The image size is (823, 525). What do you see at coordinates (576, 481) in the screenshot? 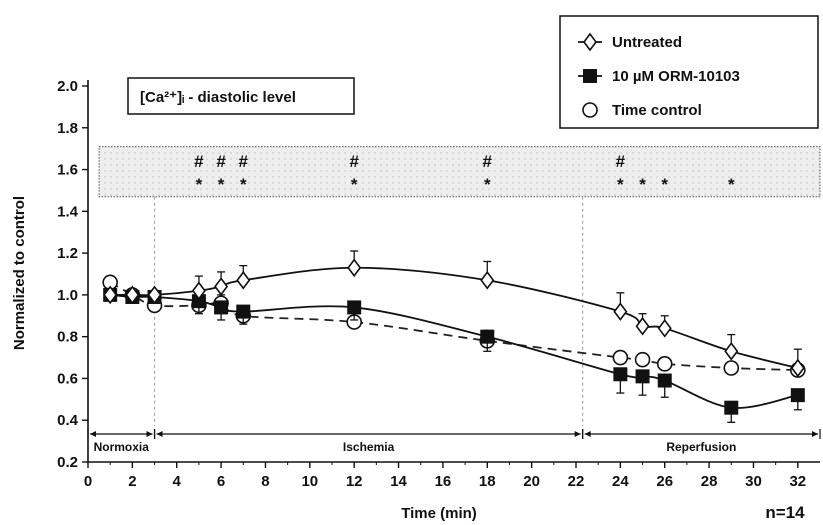
I see `x-tick-label: 22` at bounding box center [576, 481].